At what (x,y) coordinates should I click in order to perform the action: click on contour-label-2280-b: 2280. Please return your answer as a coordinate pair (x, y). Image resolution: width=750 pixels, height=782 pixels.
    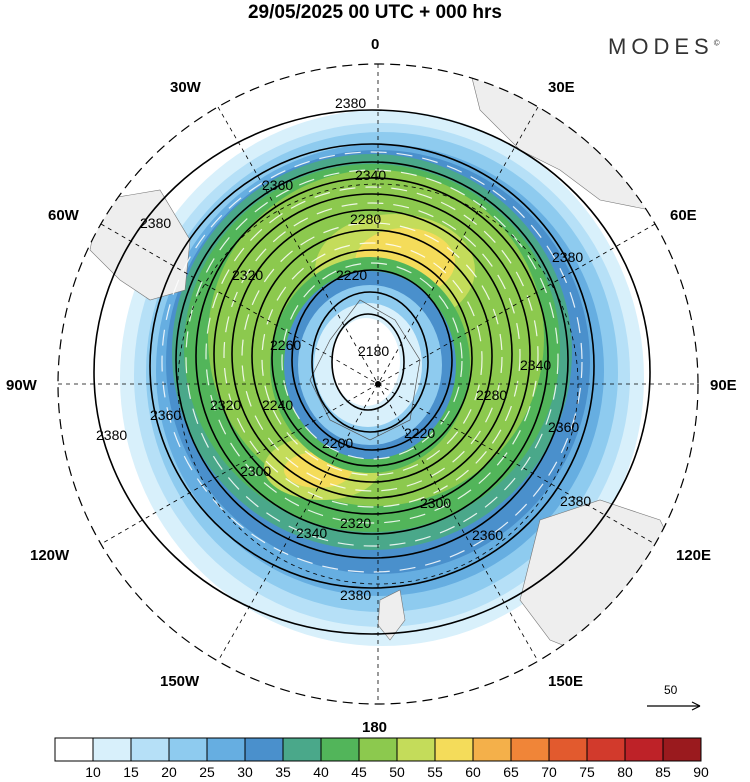
    Looking at the image, I should click on (491, 395).